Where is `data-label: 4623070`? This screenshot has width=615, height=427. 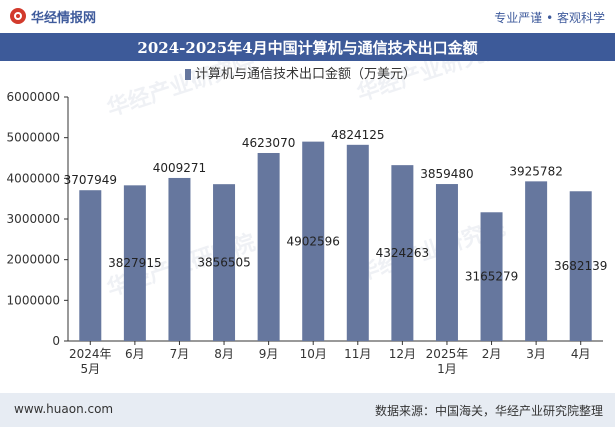
data-label: 4623070 is located at coordinates (268, 143).